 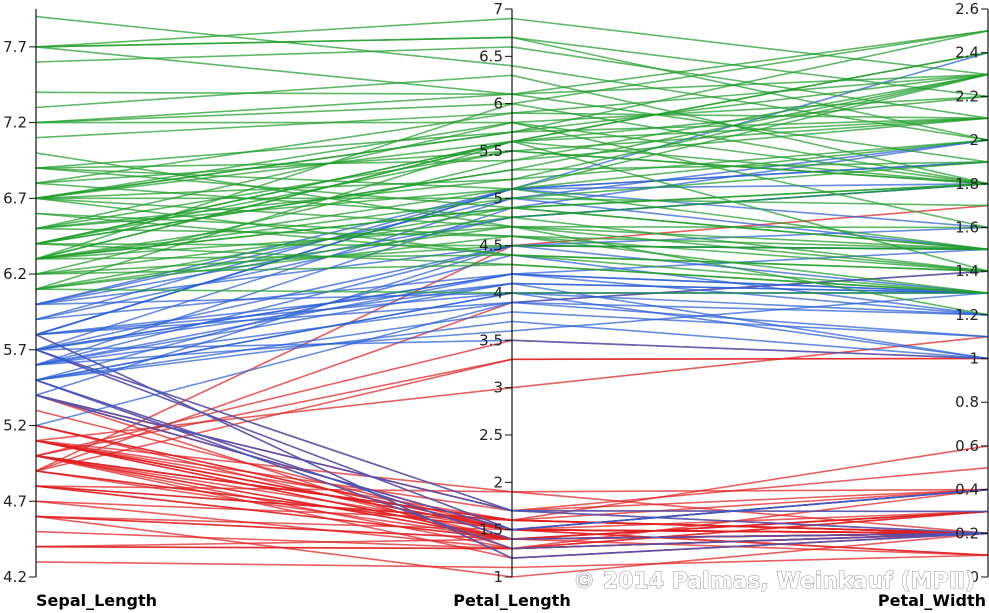 I want to click on tick-label-1-8: 5, so click(x=498, y=198).